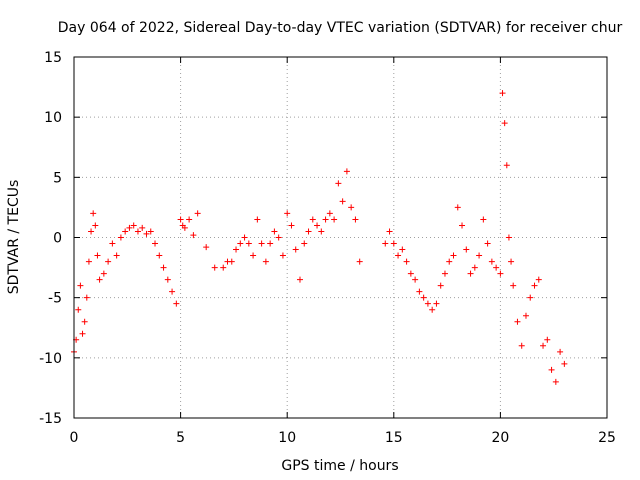  I want to click on x-axis-label: GPS time / hours, so click(339, 466).